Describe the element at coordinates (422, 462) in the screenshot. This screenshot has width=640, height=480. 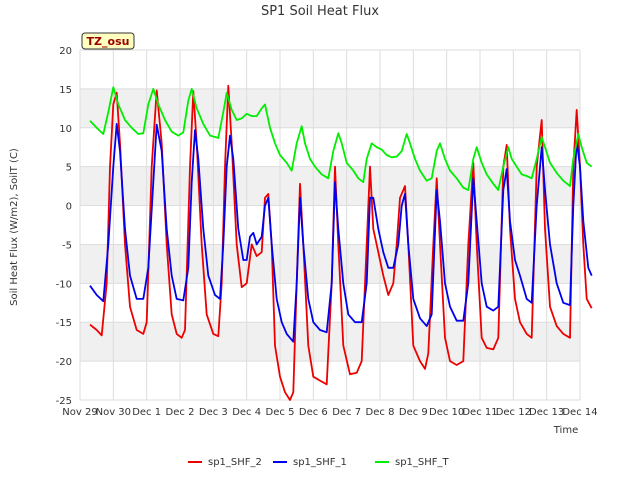
I see `legend-label-sp1_SHF_T: sp1_SHF_T` at that location.